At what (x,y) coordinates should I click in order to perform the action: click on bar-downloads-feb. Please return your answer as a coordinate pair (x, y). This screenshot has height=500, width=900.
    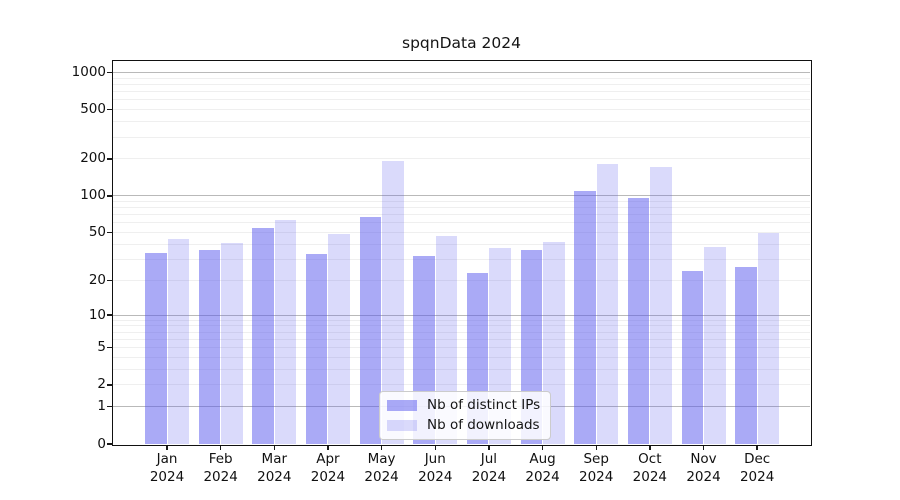
    Looking at the image, I should click on (232, 343).